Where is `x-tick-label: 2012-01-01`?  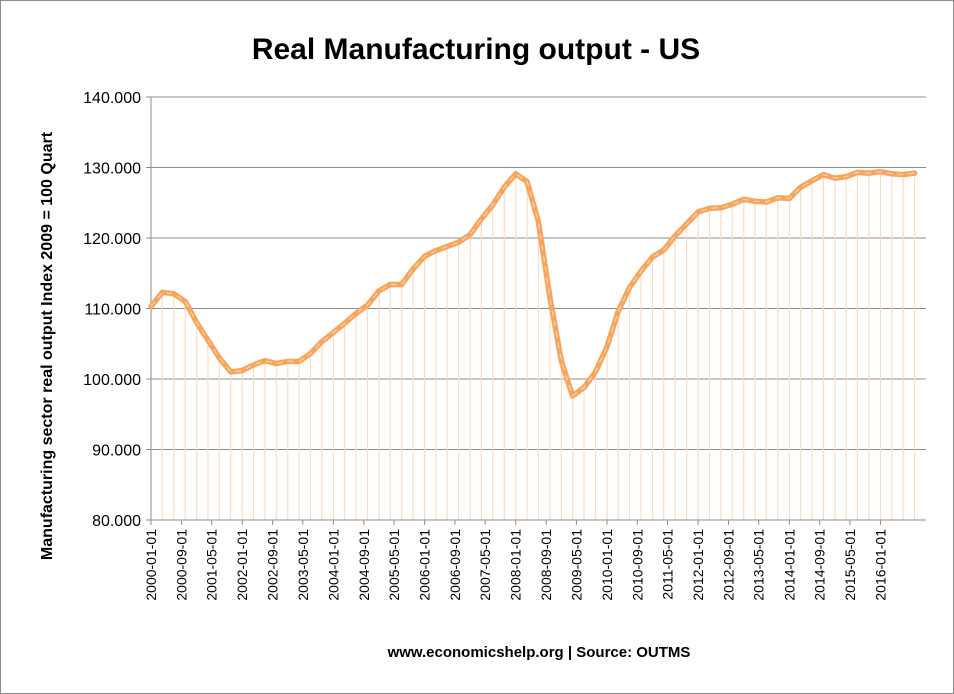
x-tick-label: 2012-01-01 is located at coordinates (698, 565).